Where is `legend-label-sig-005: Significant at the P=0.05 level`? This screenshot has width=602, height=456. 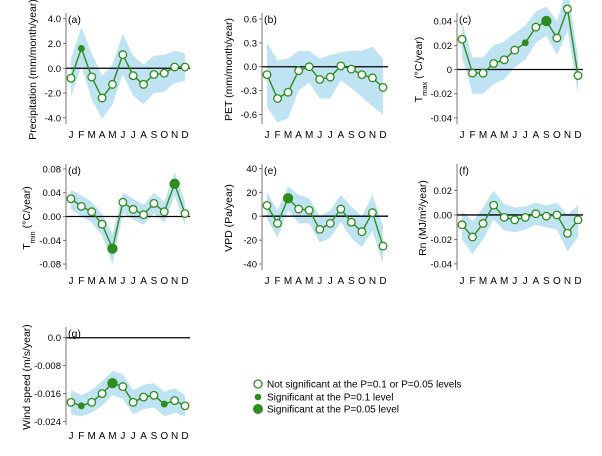 legend-label-sig-005: Significant at the P=0.05 level is located at coordinates (333, 410).